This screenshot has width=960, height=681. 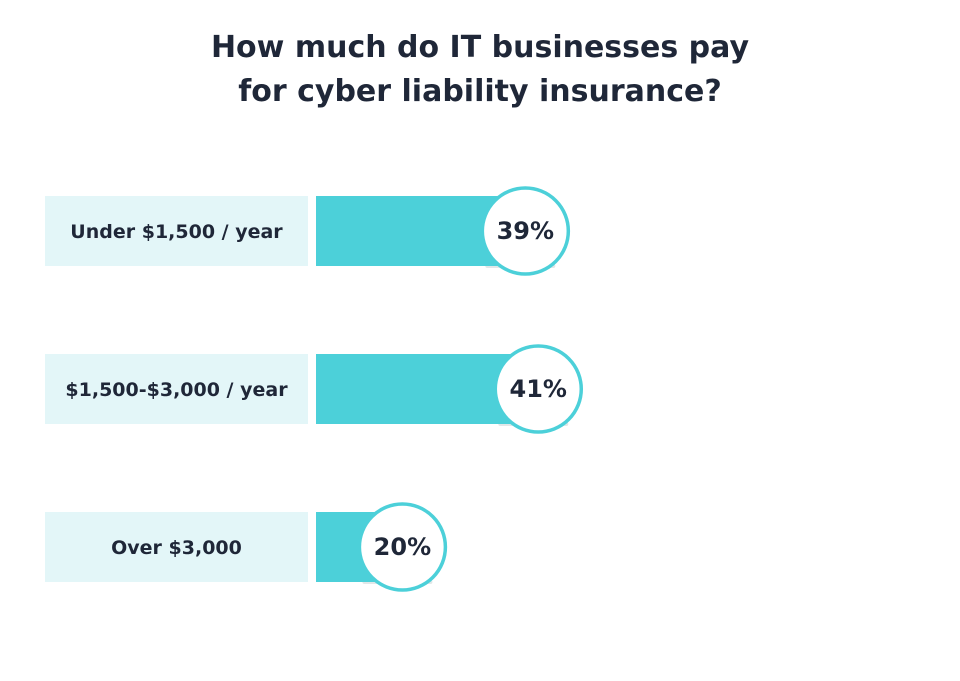 I want to click on category-label-1: Under $1,500 / year, so click(x=176, y=232).